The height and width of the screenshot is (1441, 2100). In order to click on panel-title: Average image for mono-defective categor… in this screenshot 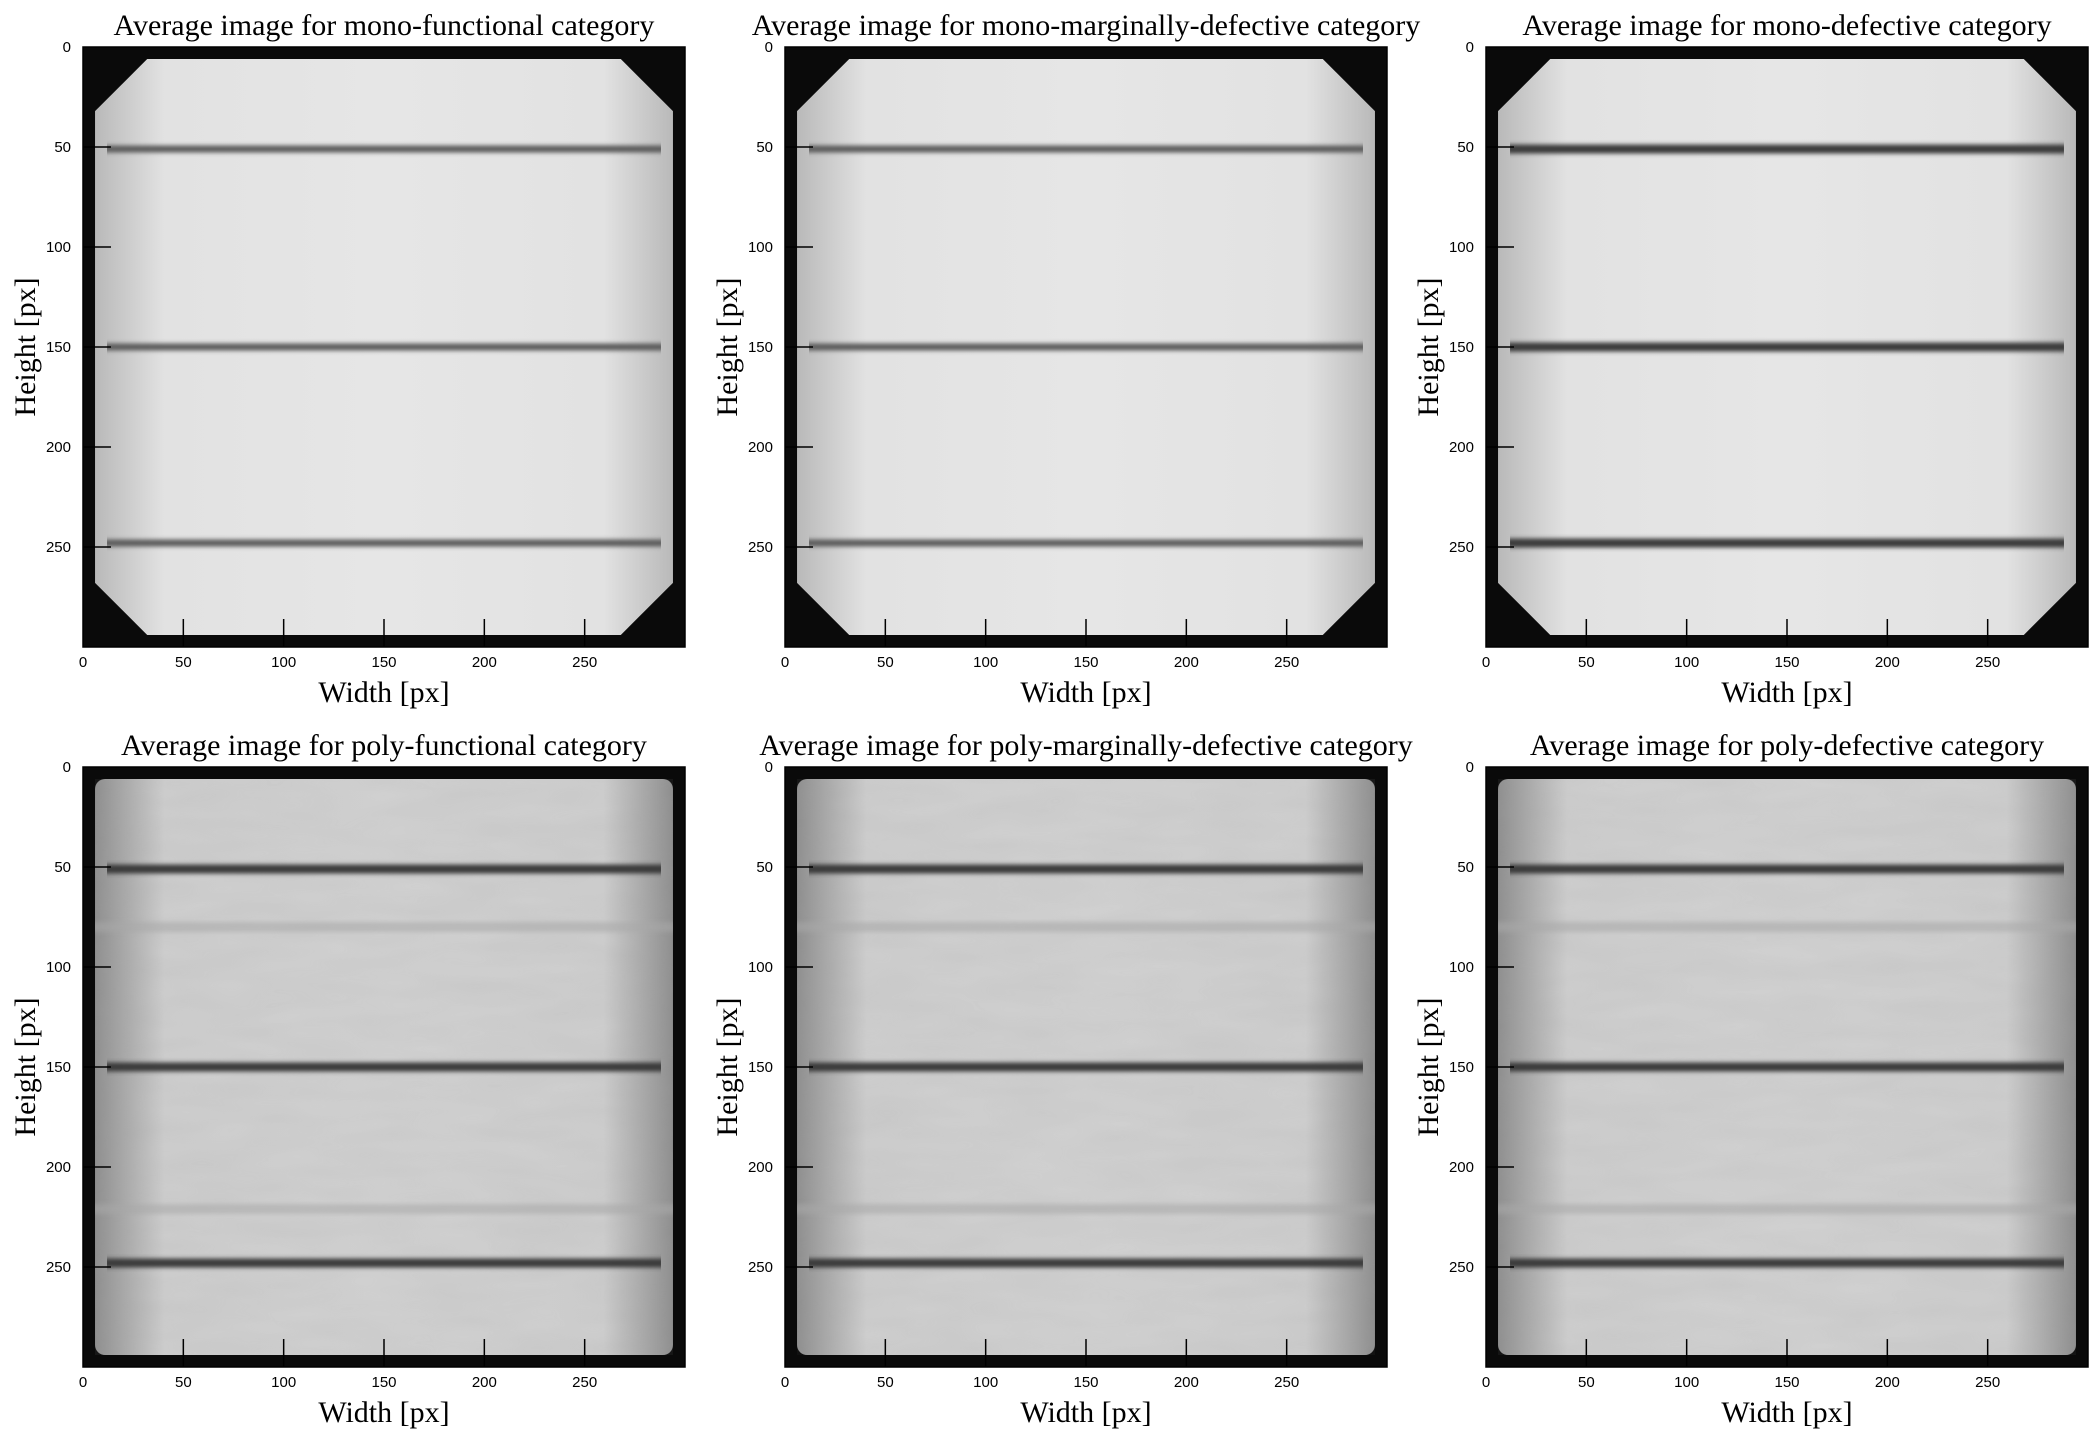, I will do `click(1786, 25)`.